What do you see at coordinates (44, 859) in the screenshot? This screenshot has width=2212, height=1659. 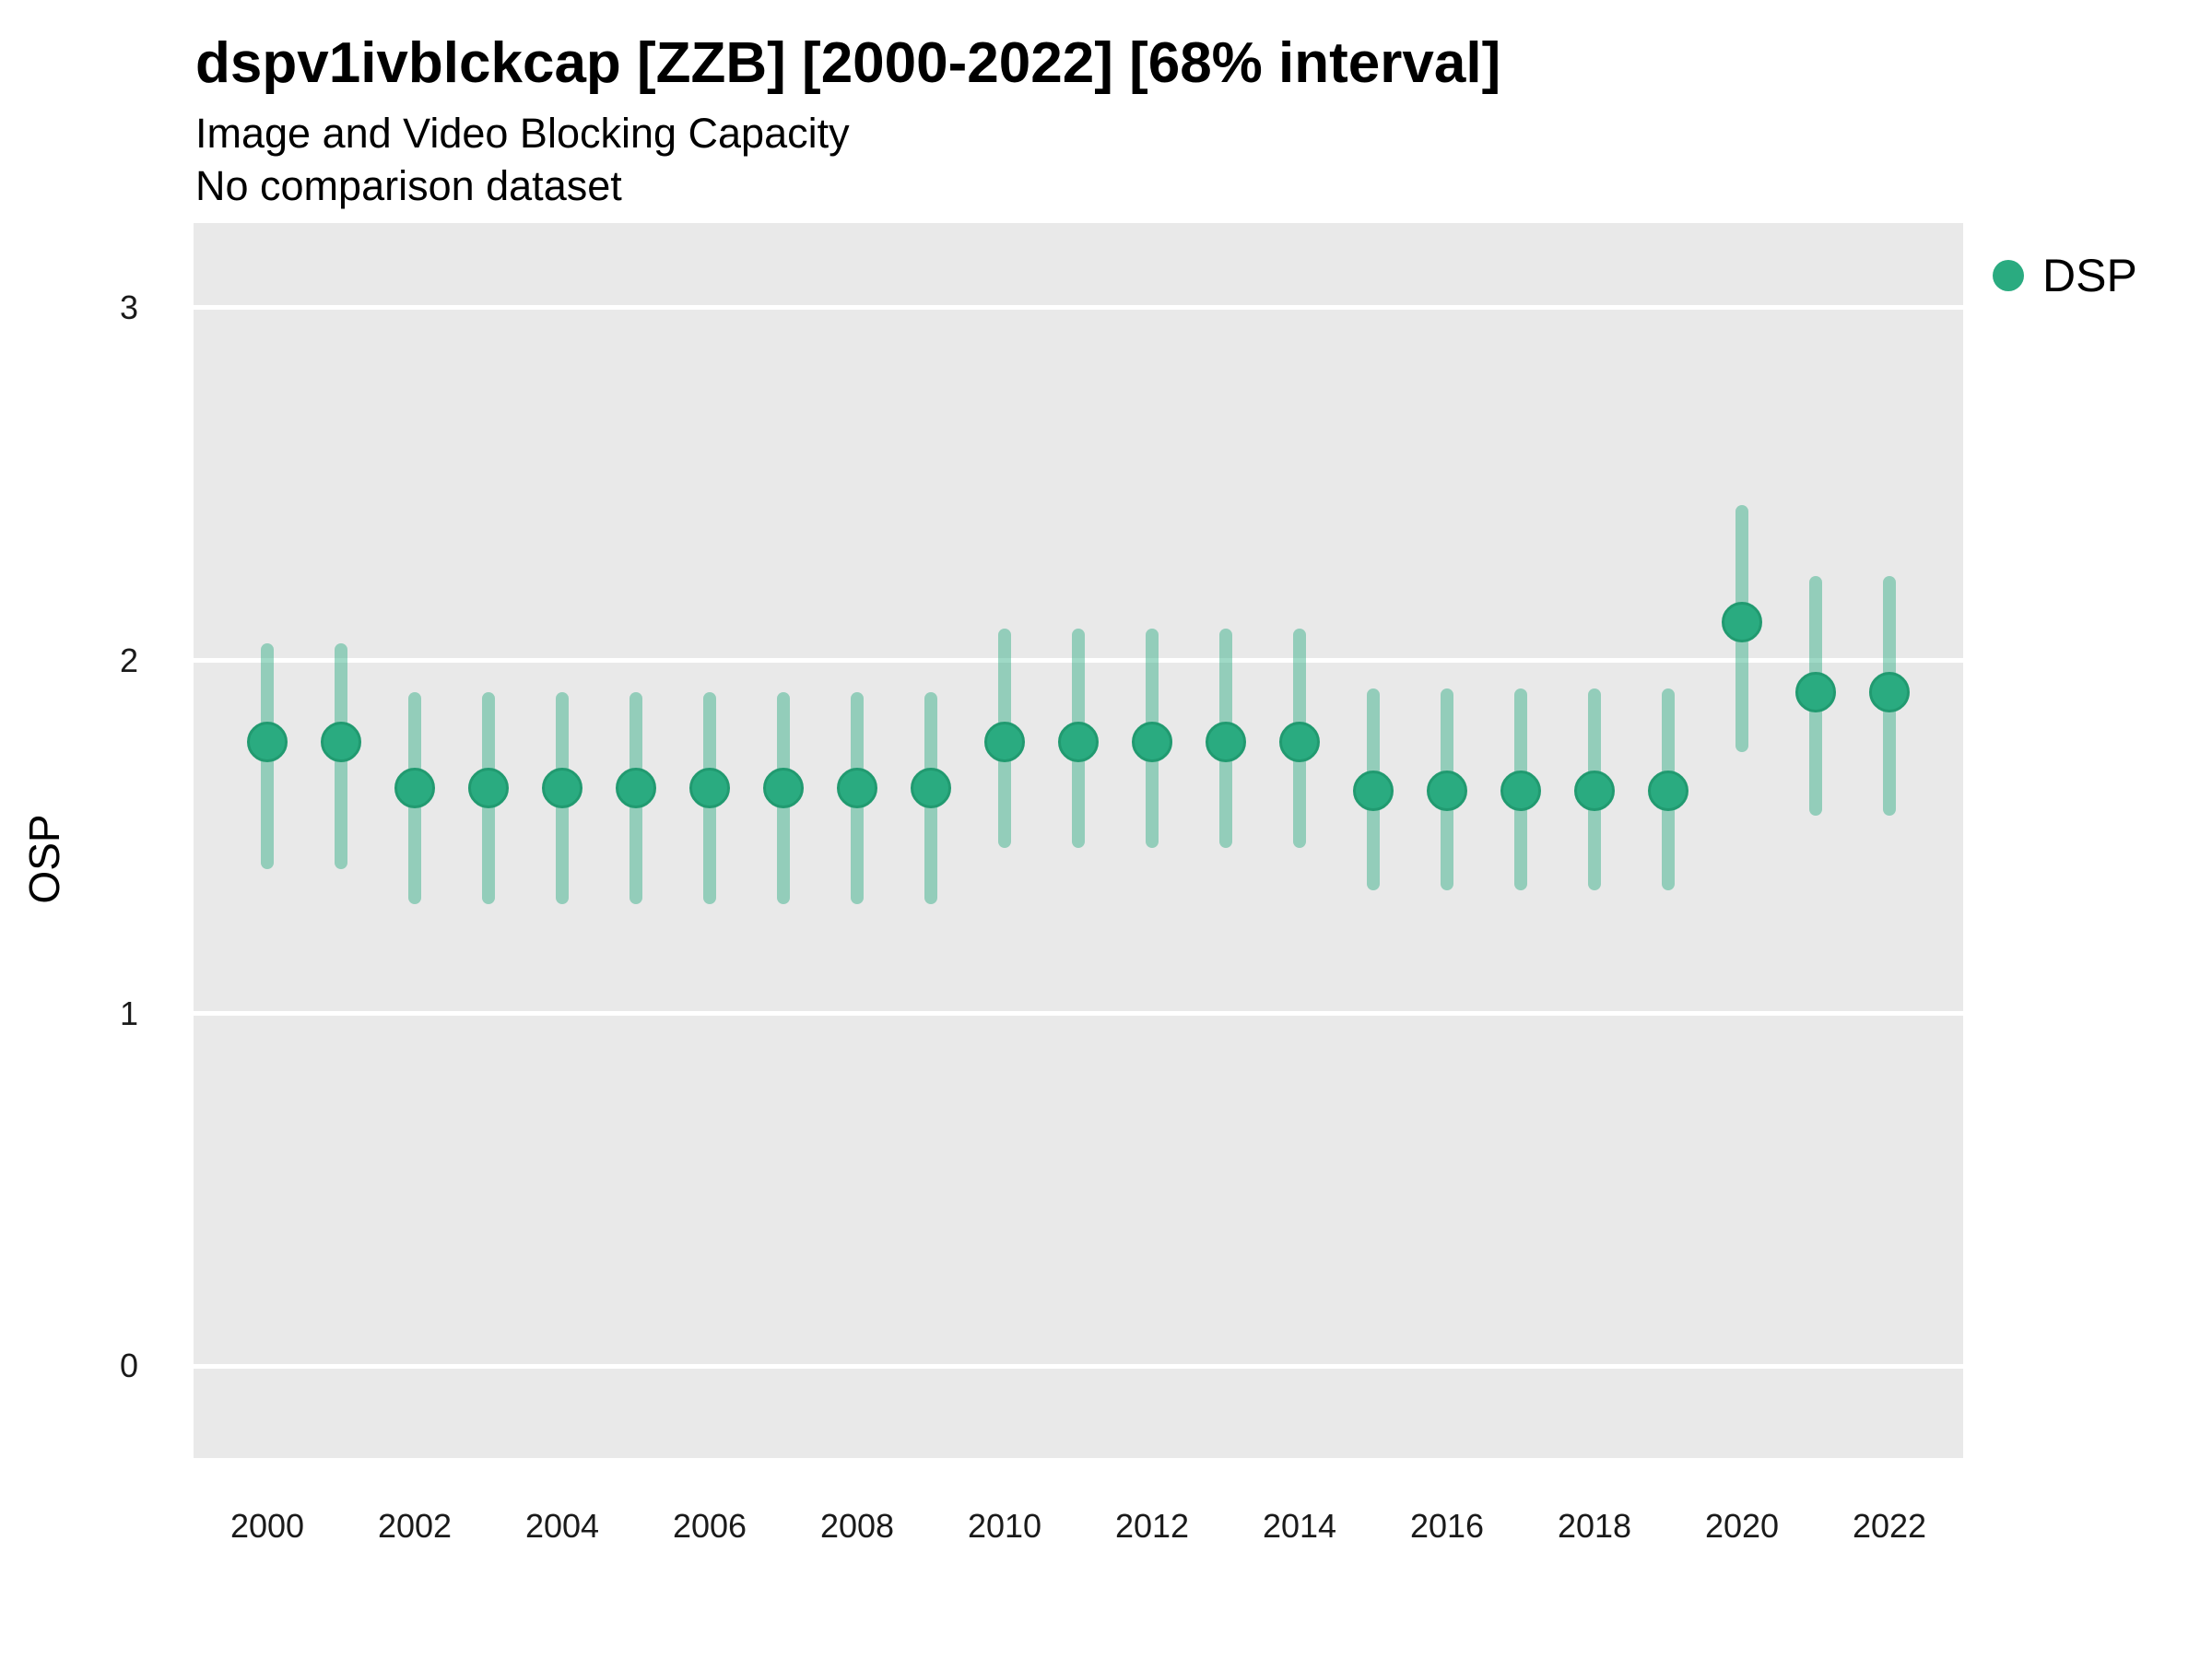 I see `y-axis-title: OSP` at bounding box center [44, 859].